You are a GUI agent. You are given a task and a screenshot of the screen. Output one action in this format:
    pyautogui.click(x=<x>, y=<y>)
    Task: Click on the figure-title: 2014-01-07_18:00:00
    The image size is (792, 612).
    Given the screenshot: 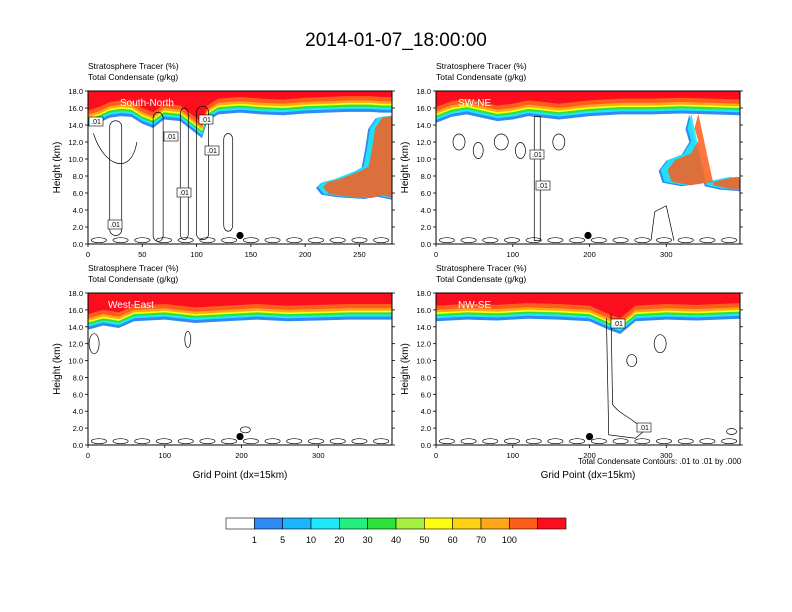 What is the action you would take?
    pyautogui.click(x=396, y=40)
    